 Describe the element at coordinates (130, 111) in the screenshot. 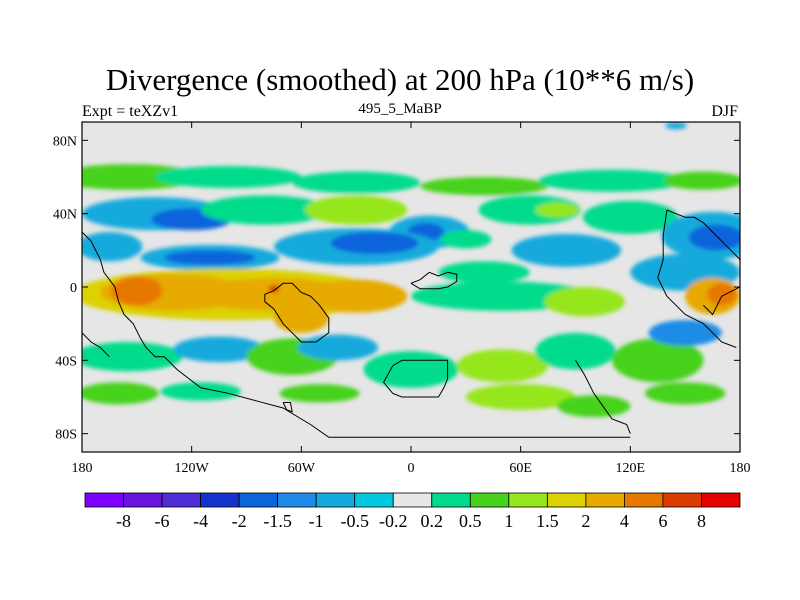

I see `experiment-label: Expt = teXZv1` at that location.